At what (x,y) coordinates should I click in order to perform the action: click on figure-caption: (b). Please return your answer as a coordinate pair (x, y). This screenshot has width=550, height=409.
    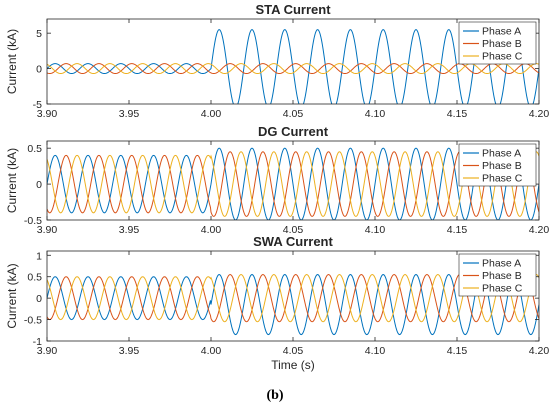
    Looking at the image, I should click on (274, 395).